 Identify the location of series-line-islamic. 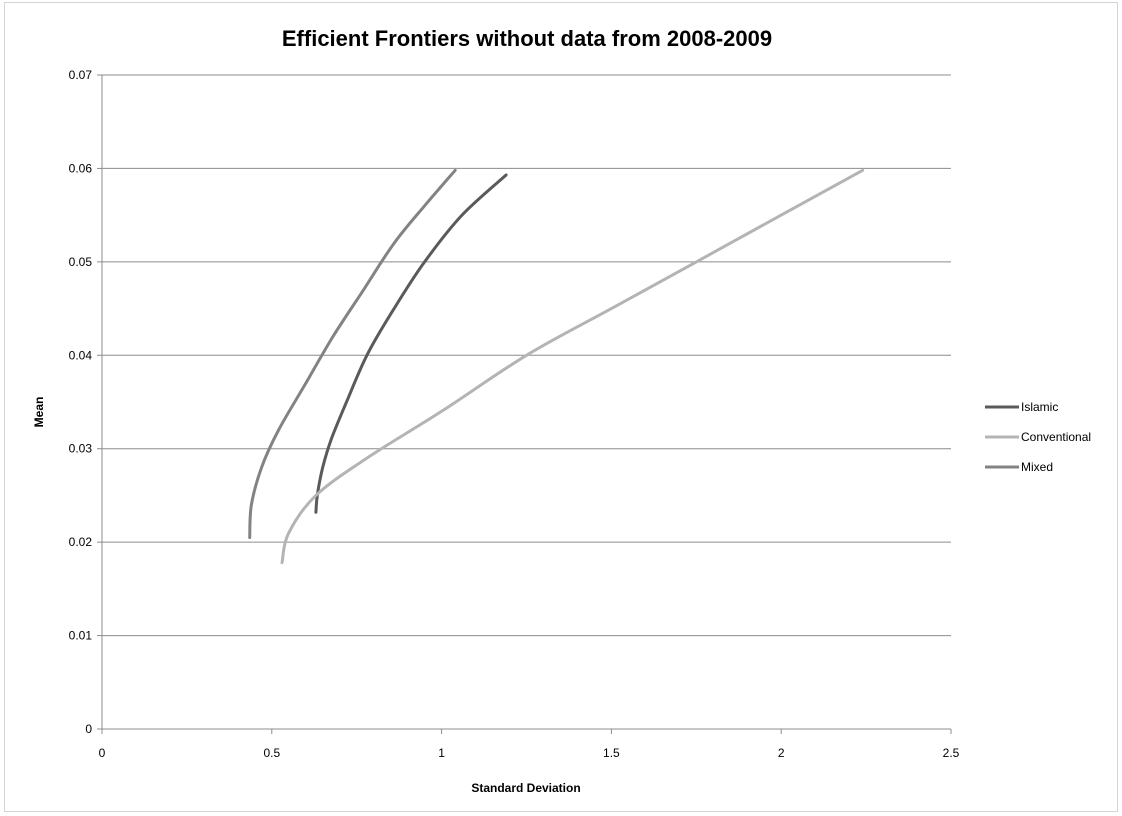
(411, 343).